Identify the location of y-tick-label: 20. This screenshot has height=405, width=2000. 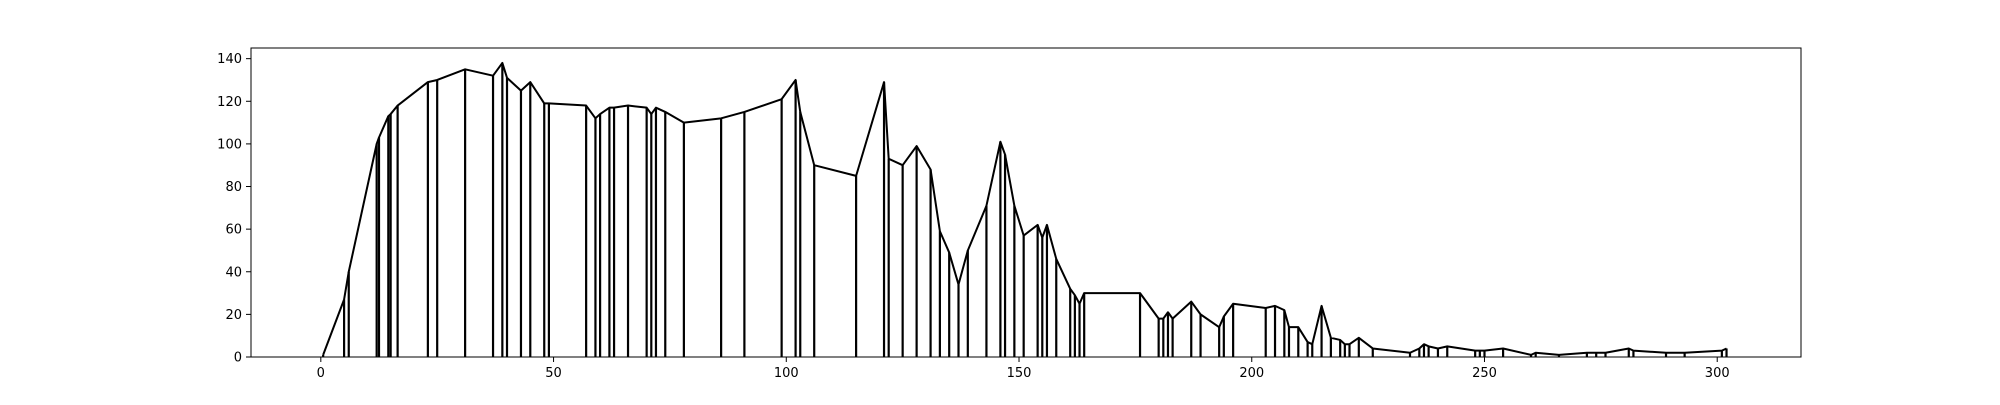
(233, 315).